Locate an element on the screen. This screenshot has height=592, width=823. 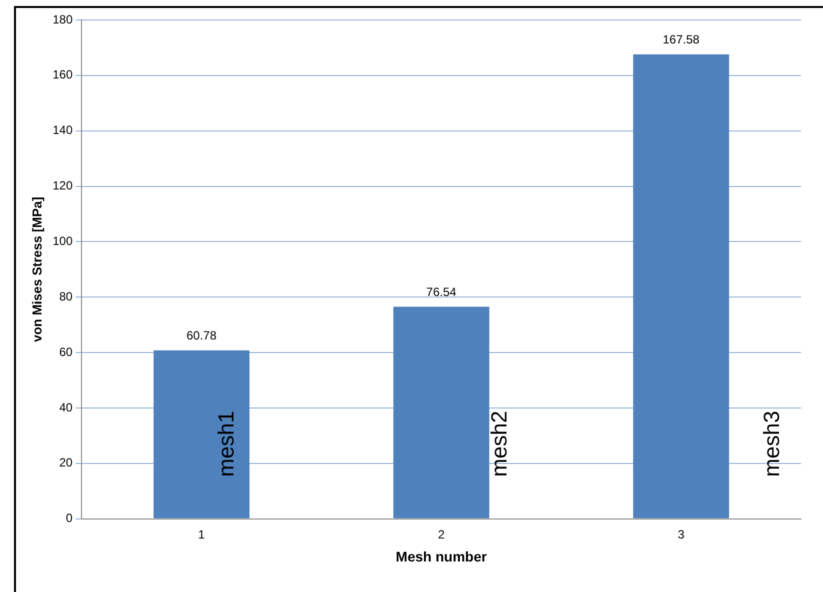
y-tick-label: 140 is located at coordinates (62, 130).